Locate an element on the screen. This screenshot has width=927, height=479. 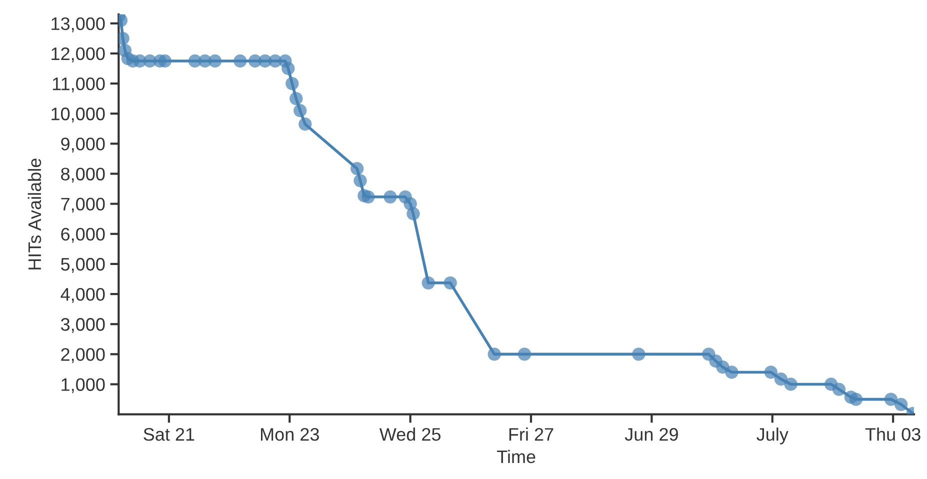
y-tick-label: 8,000 is located at coordinates (83, 175).